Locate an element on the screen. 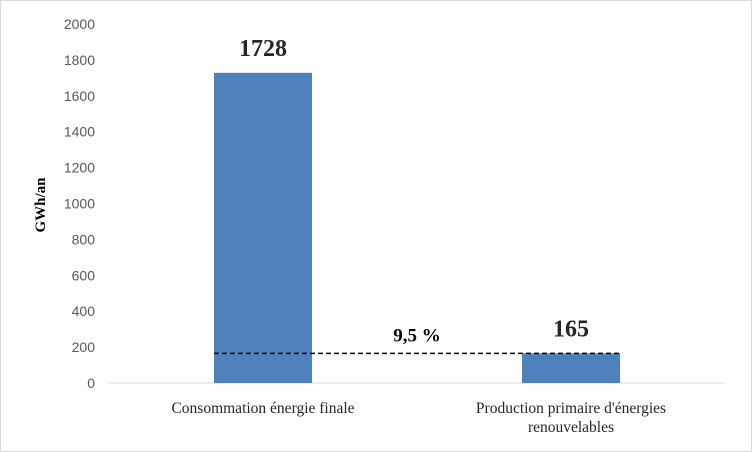 This screenshot has width=752, height=452. y-tick-label: 1000 is located at coordinates (79, 204).